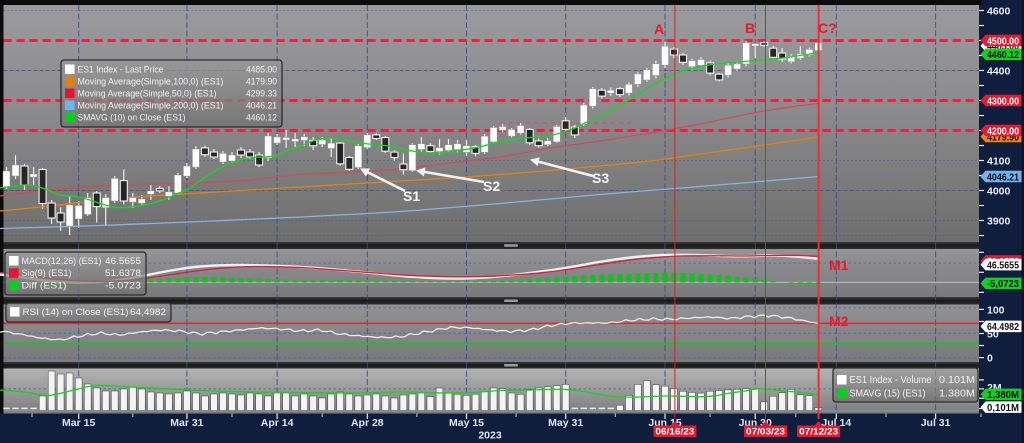 The image size is (1024, 443). What do you see at coordinates (818, 431) in the screenshot?
I see `svg-text: 07/12/23` at bounding box center [818, 431].